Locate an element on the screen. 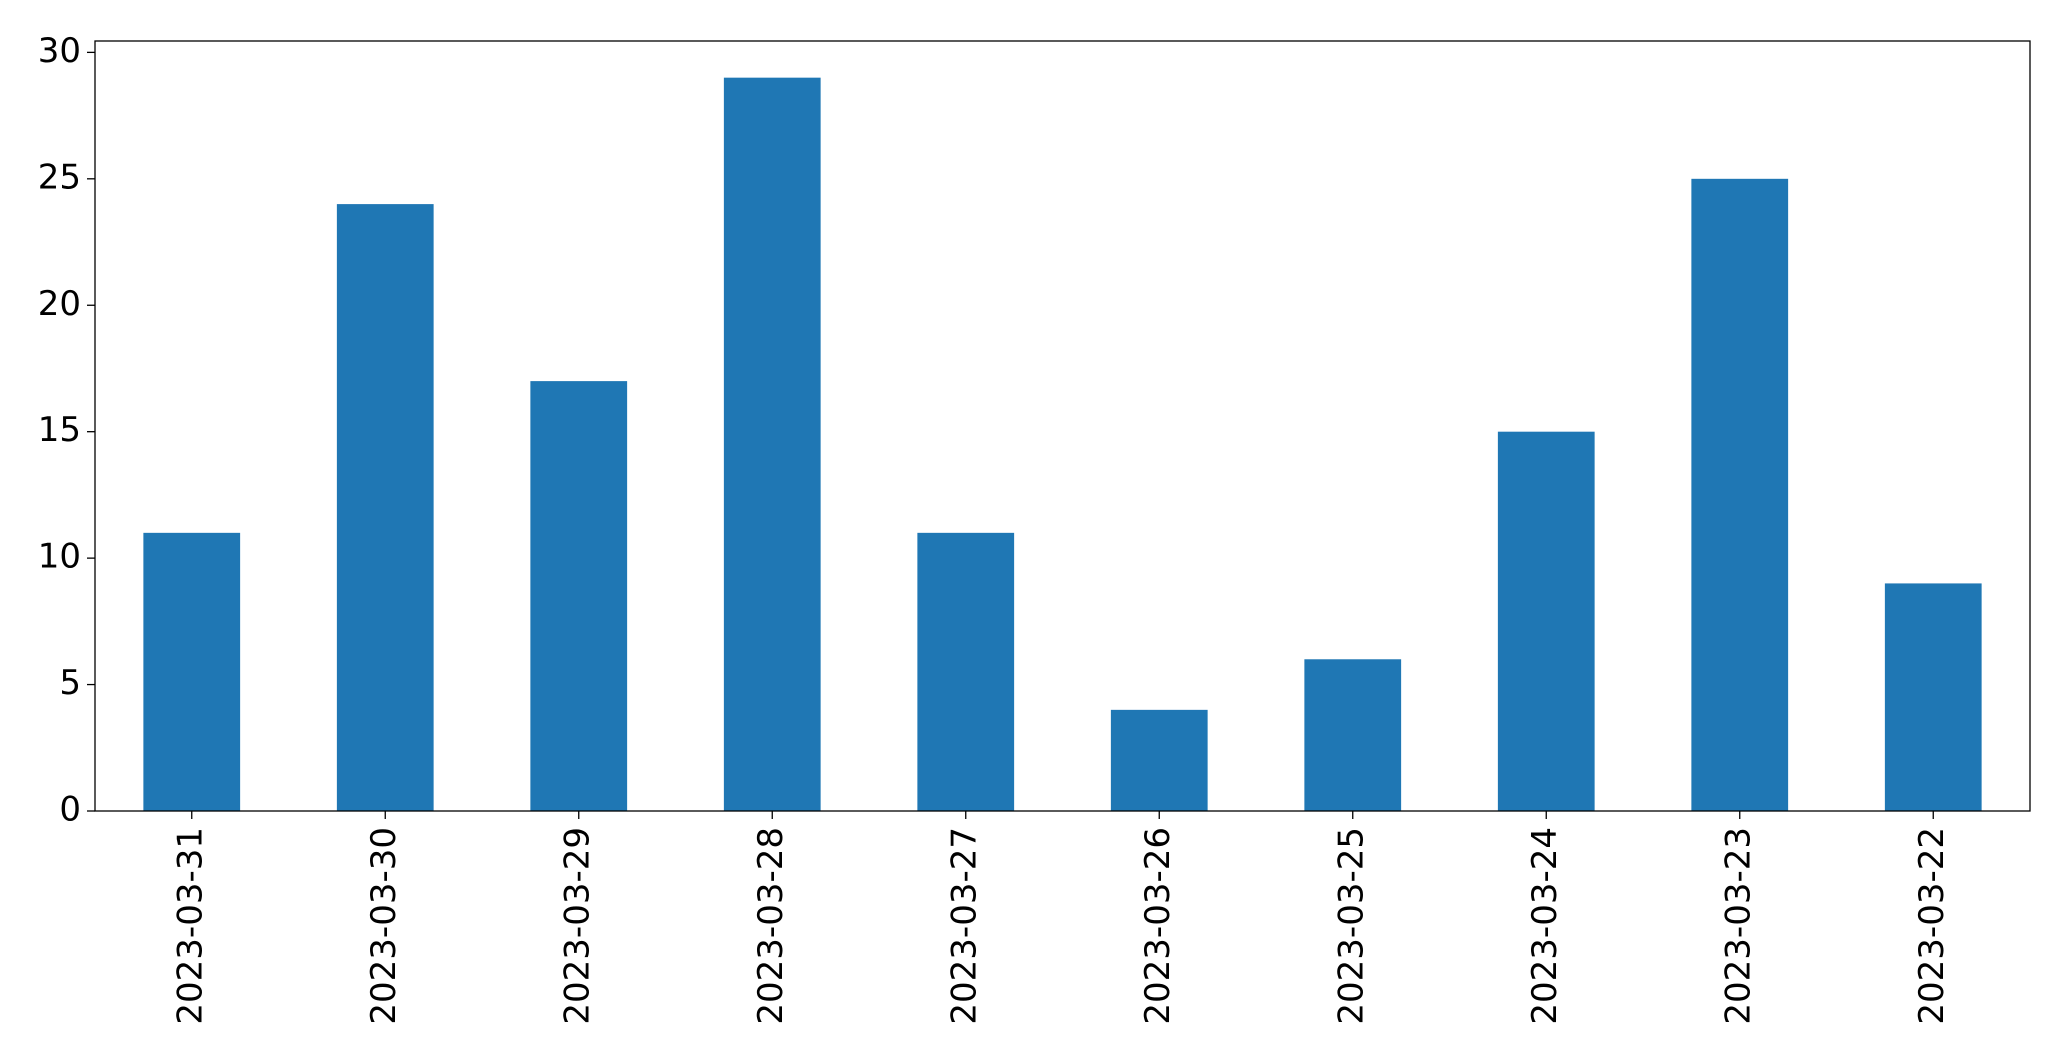  x-tick-label: 2023-03-22 is located at coordinates (1932, 926).